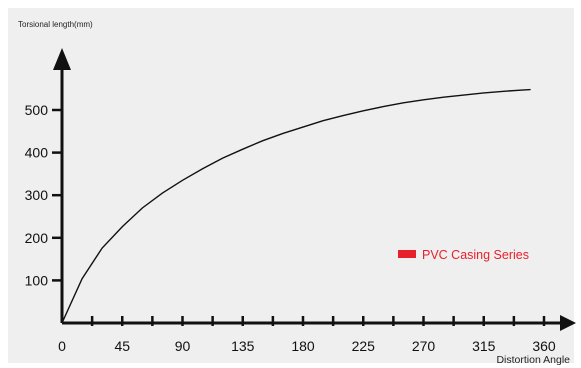  Describe the element at coordinates (484, 346) in the screenshot. I see `x-tick-label: 315` at that location.